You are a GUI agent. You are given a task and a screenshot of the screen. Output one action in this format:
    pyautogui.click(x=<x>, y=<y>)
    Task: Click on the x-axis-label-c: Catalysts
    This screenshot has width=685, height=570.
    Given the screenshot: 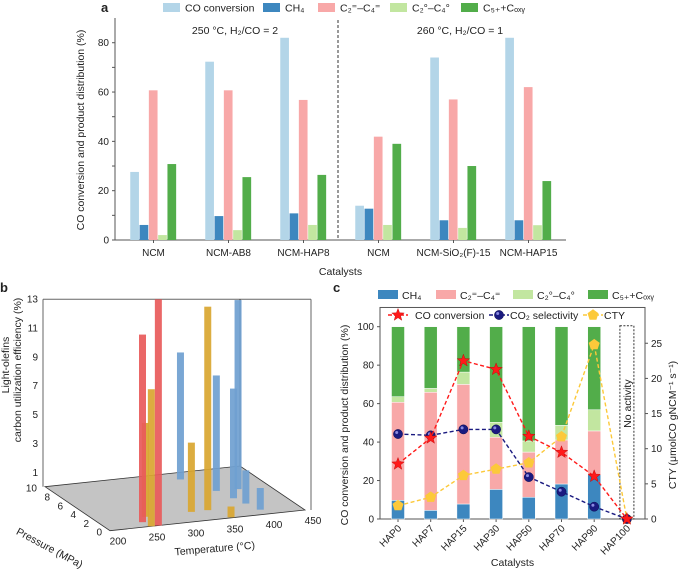 What is the action you would take?
    pyautogui.click(x=512, y=563)
    